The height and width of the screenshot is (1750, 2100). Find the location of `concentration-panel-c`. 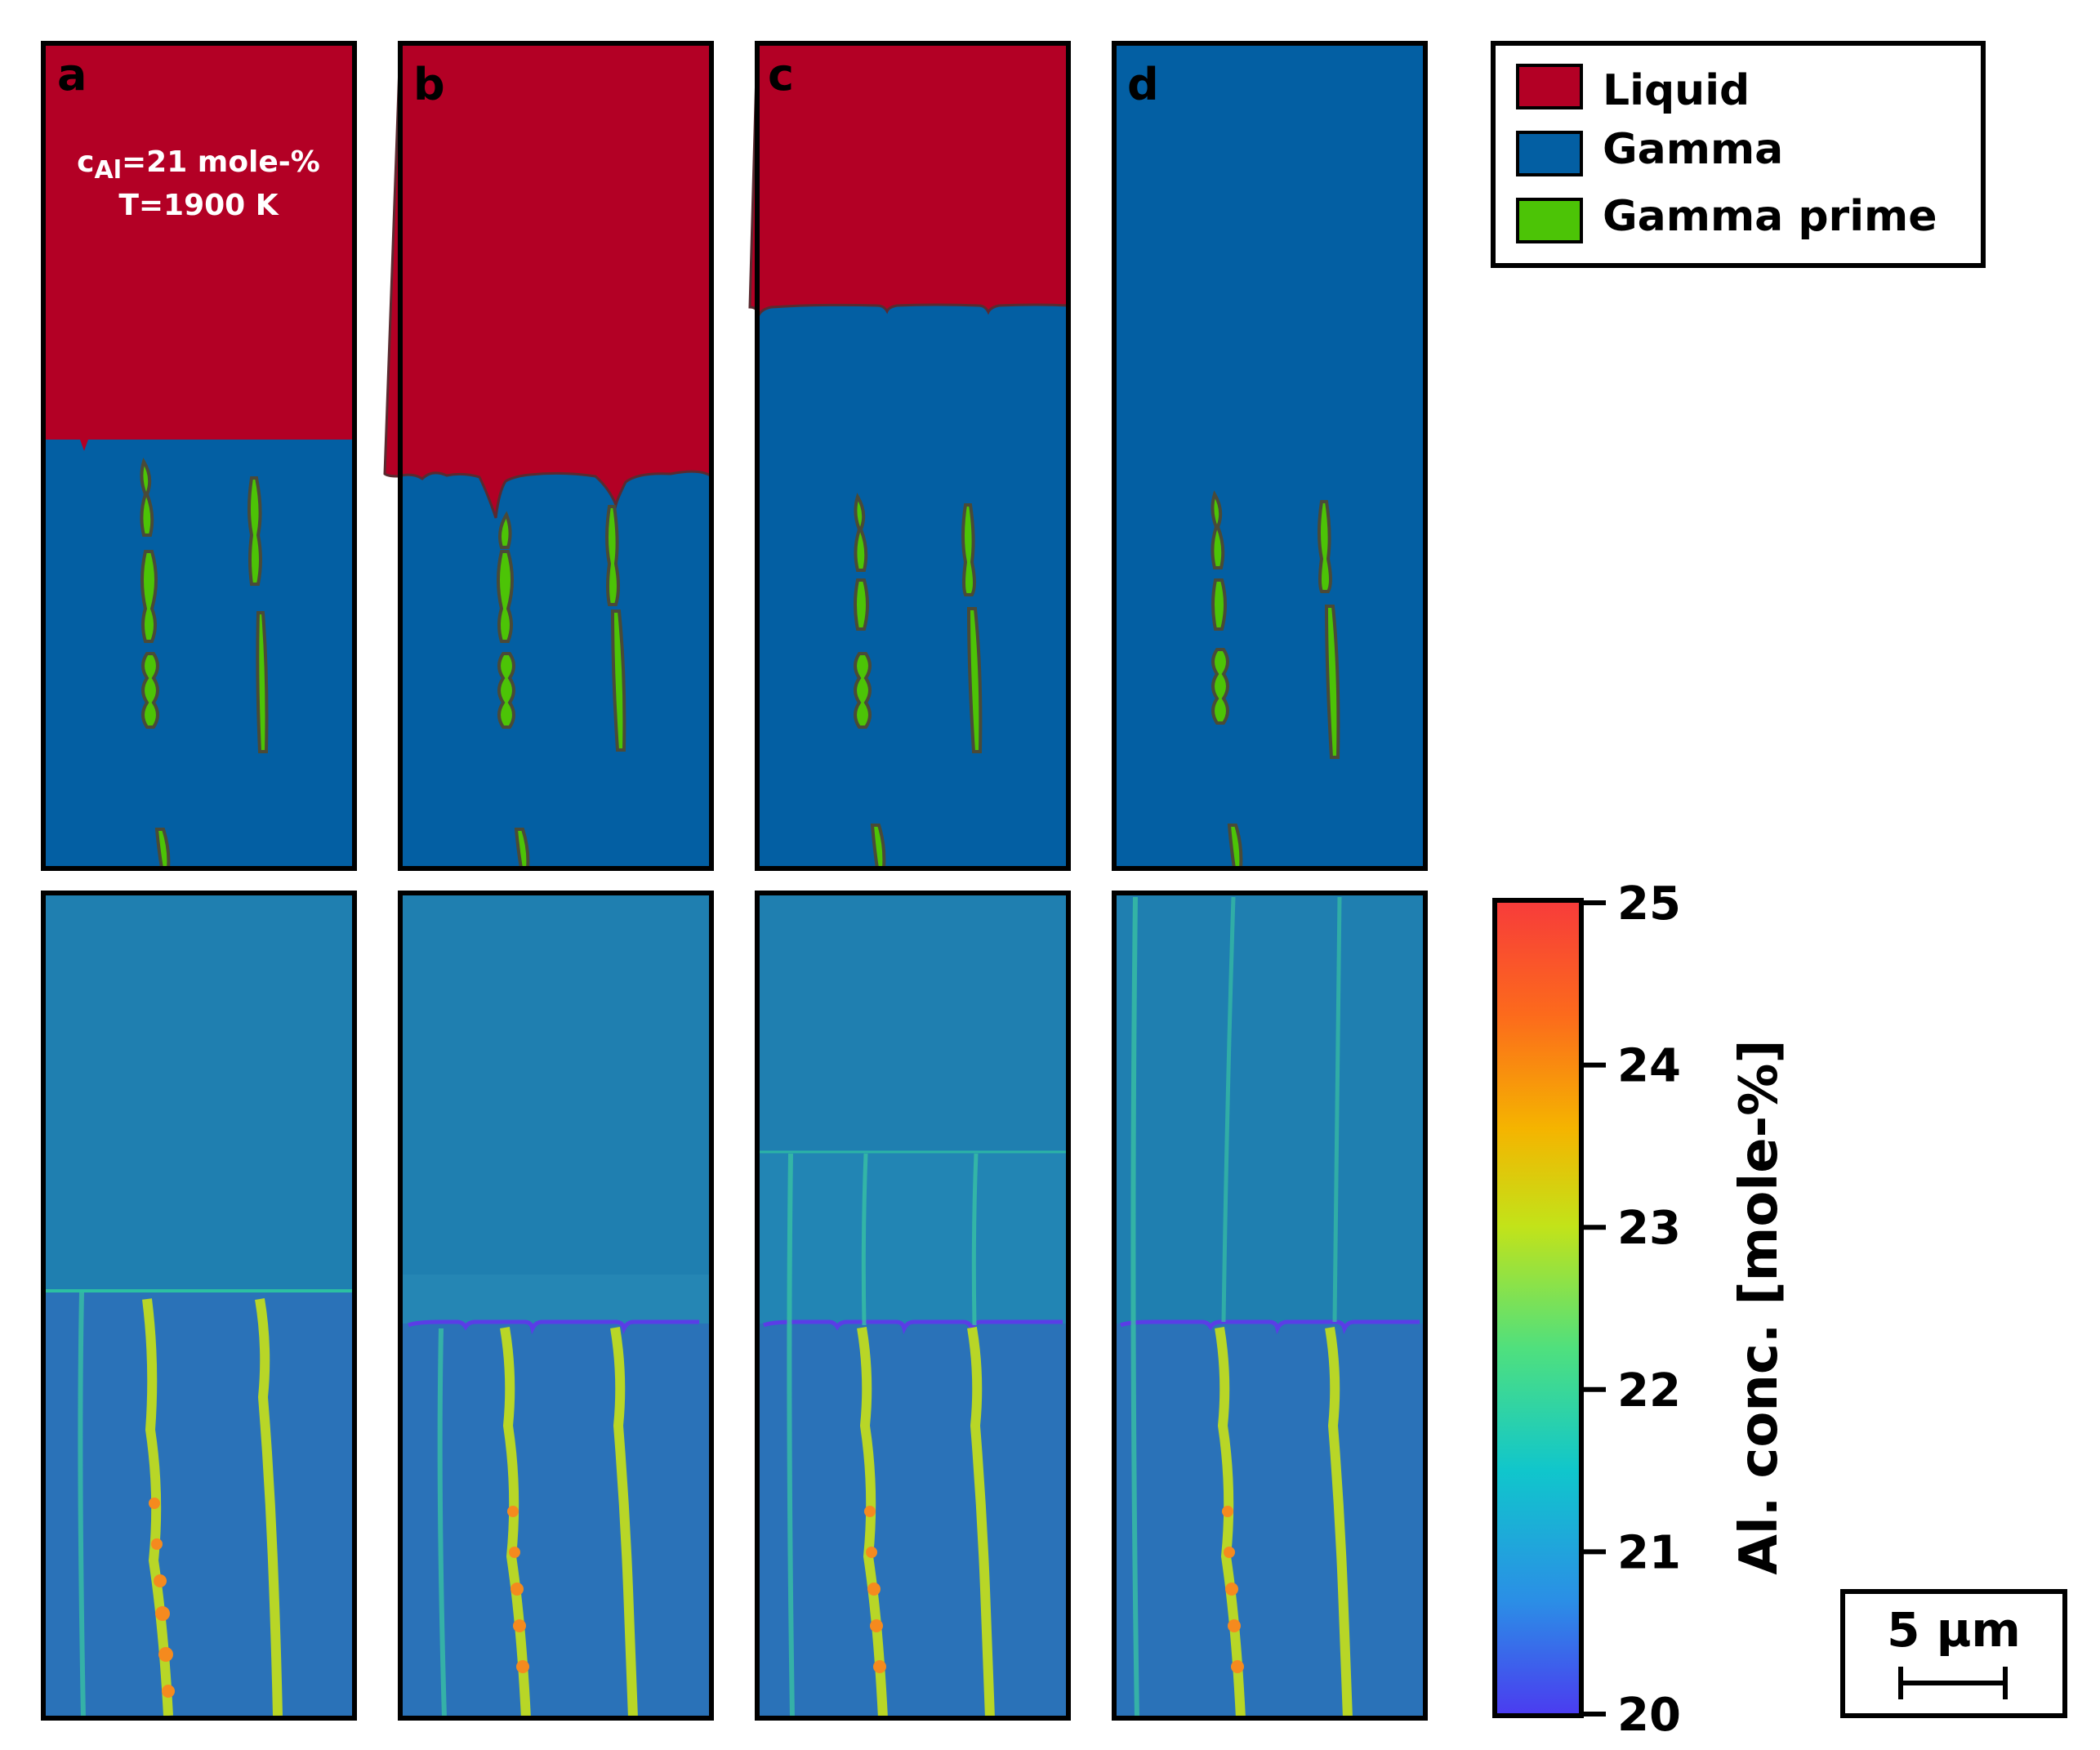

concentration-panel-c is located at coordinates (913, 1306).